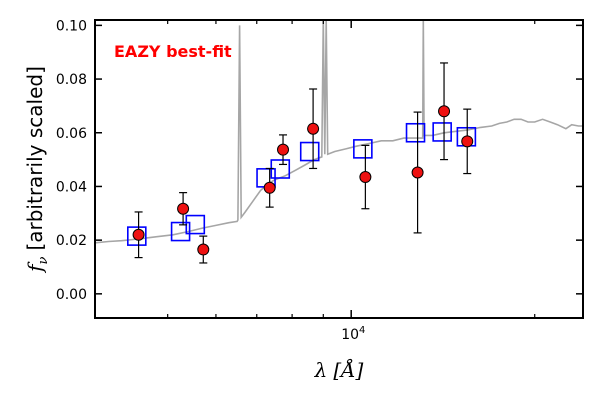  I want to click on x-axis-unit: [Å], so click(348, 369).